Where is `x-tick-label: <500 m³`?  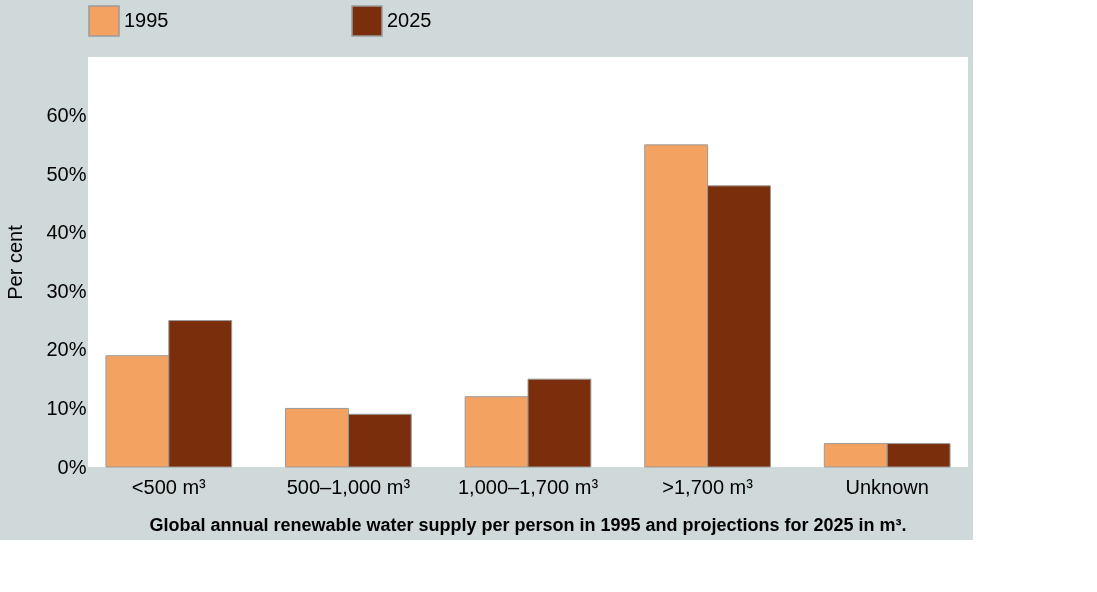
x-tick-label: <500 m³ is located at coordinates (169, 486).